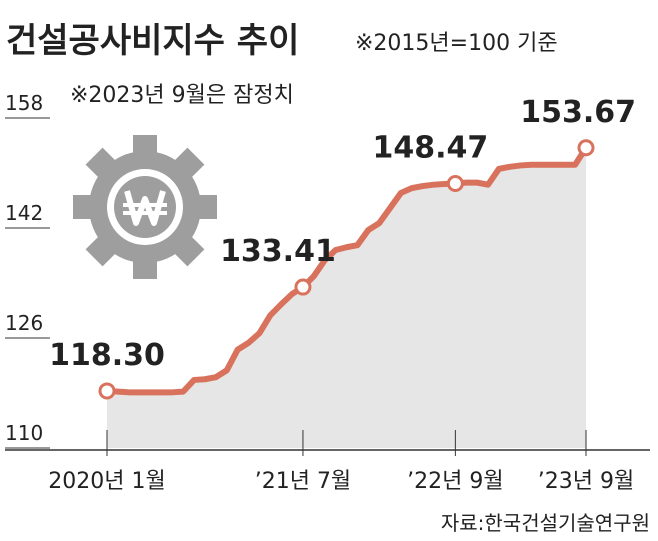  Describe the element at coordinates (278, 251) in the screenshot. I see `value-label: 133.41` at that location.